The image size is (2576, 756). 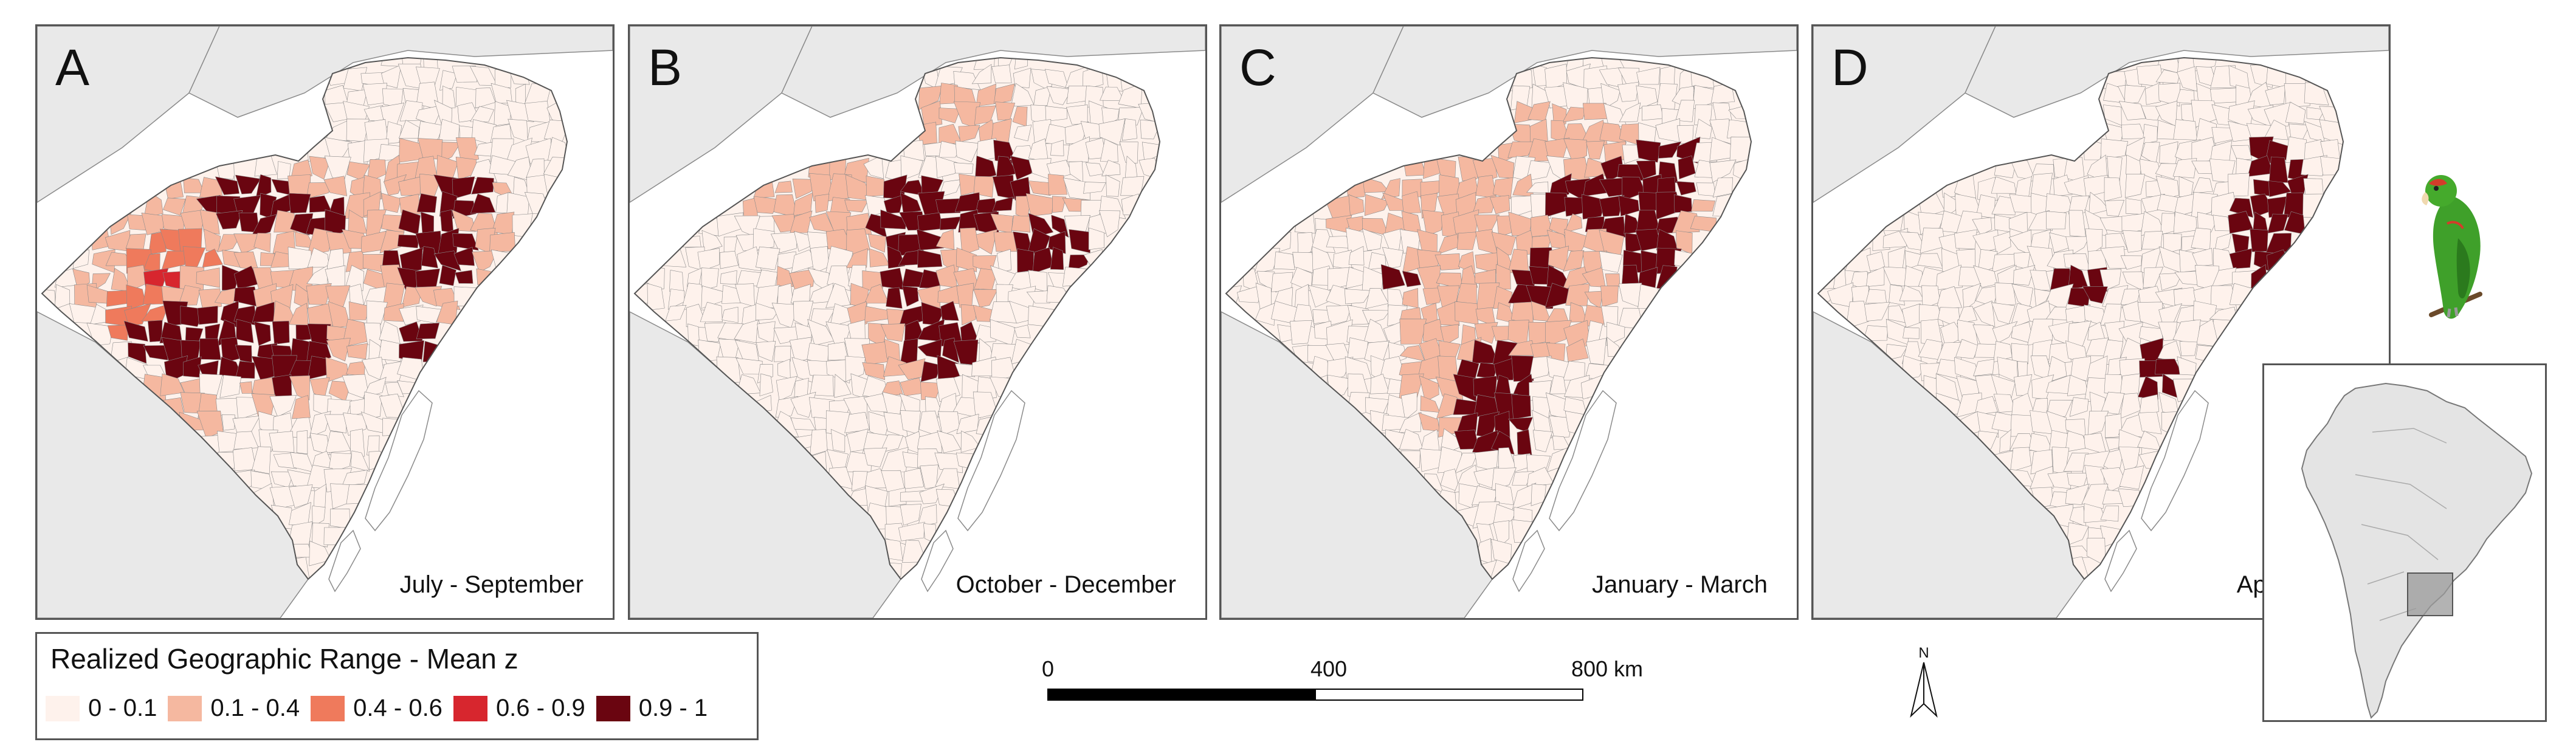 What do you see at coordinates (122, 708) in the screenshot?
I see `legend-label: 0 - 0.1` at bounding box center [122, 708].